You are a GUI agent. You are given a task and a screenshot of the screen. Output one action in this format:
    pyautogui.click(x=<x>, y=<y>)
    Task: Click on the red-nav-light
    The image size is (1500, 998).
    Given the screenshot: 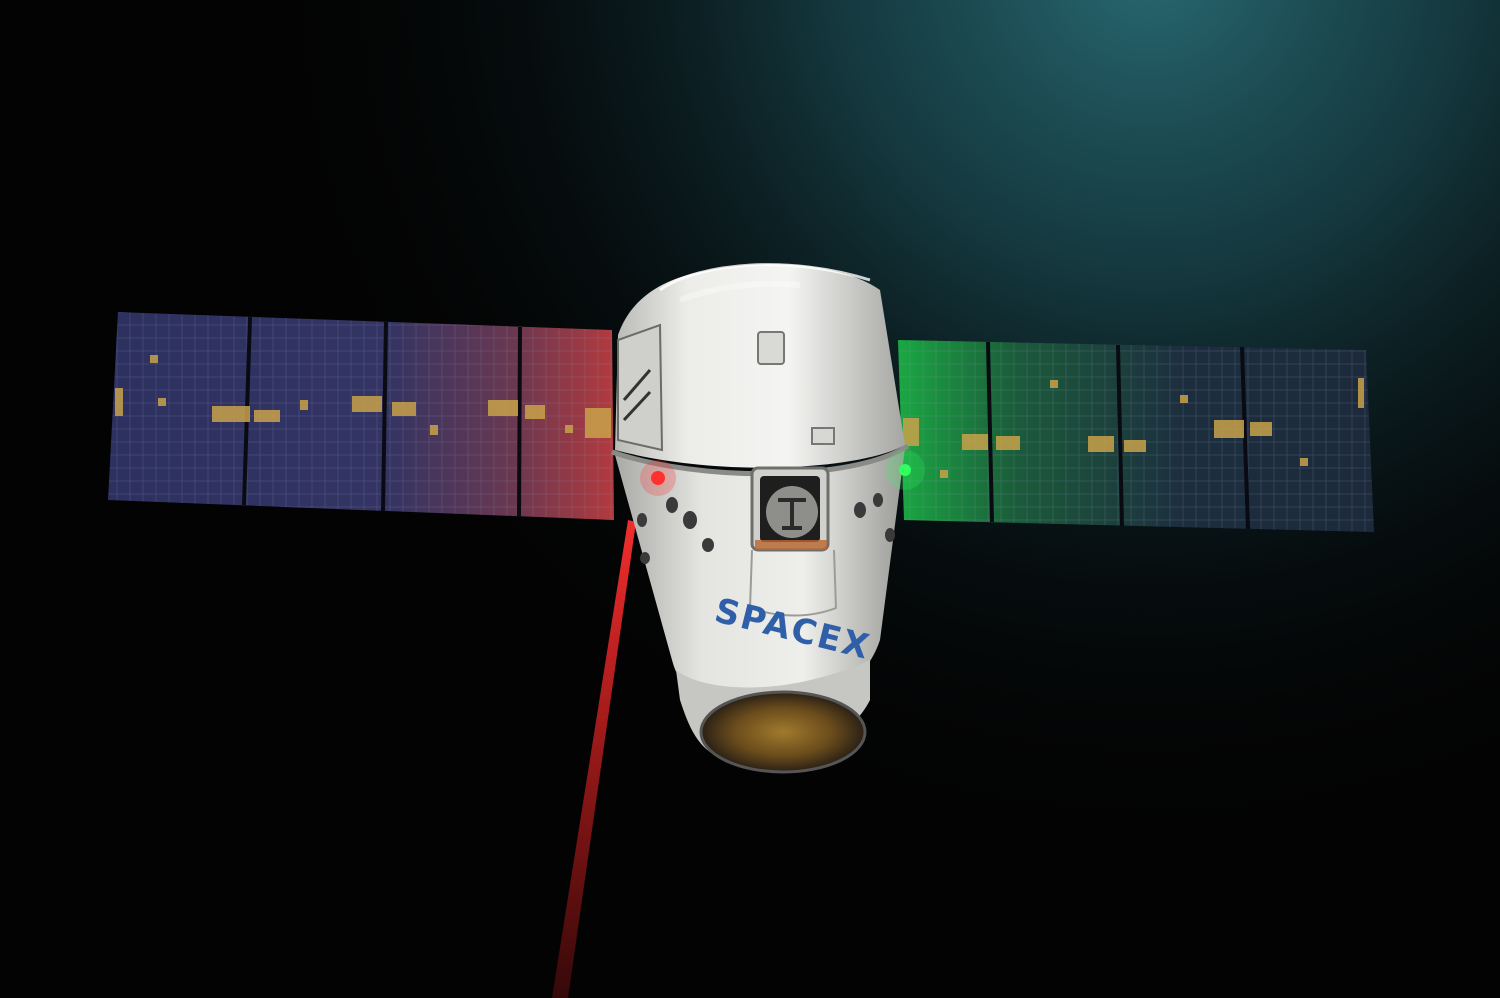 What is the action you would take?
    pyautogui.click(x=658, y=478)
    